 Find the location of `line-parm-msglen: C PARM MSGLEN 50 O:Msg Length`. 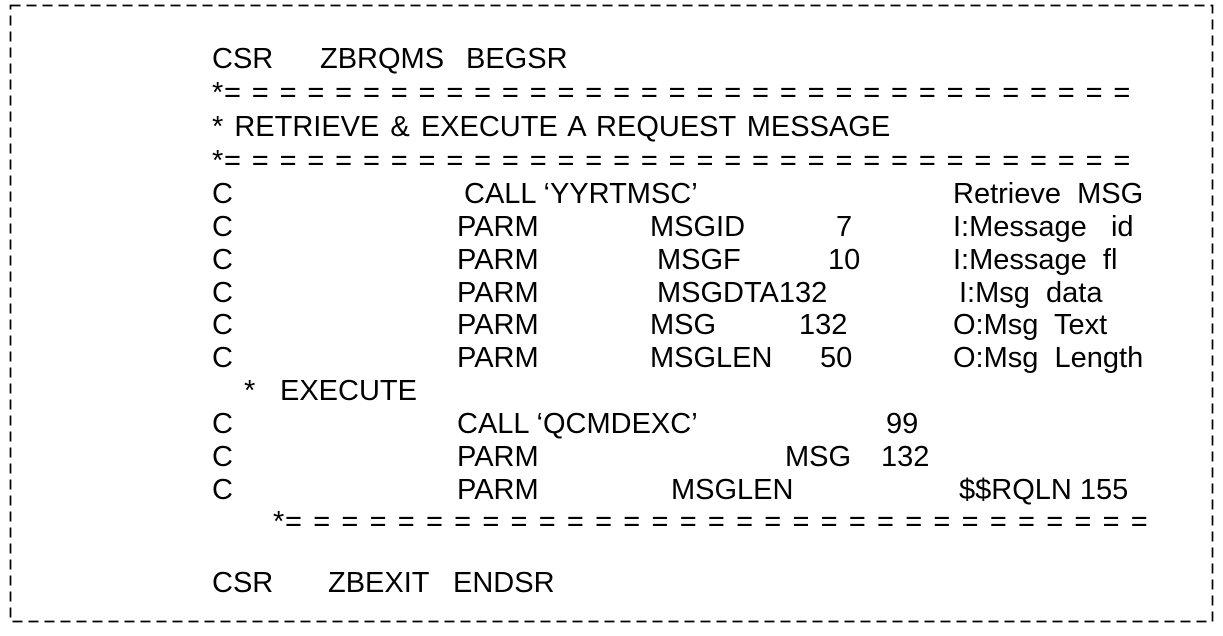

line-parm-msglen: C PARM MSGLEN 50 O:Msg Length is located at coordinates (611, 358).